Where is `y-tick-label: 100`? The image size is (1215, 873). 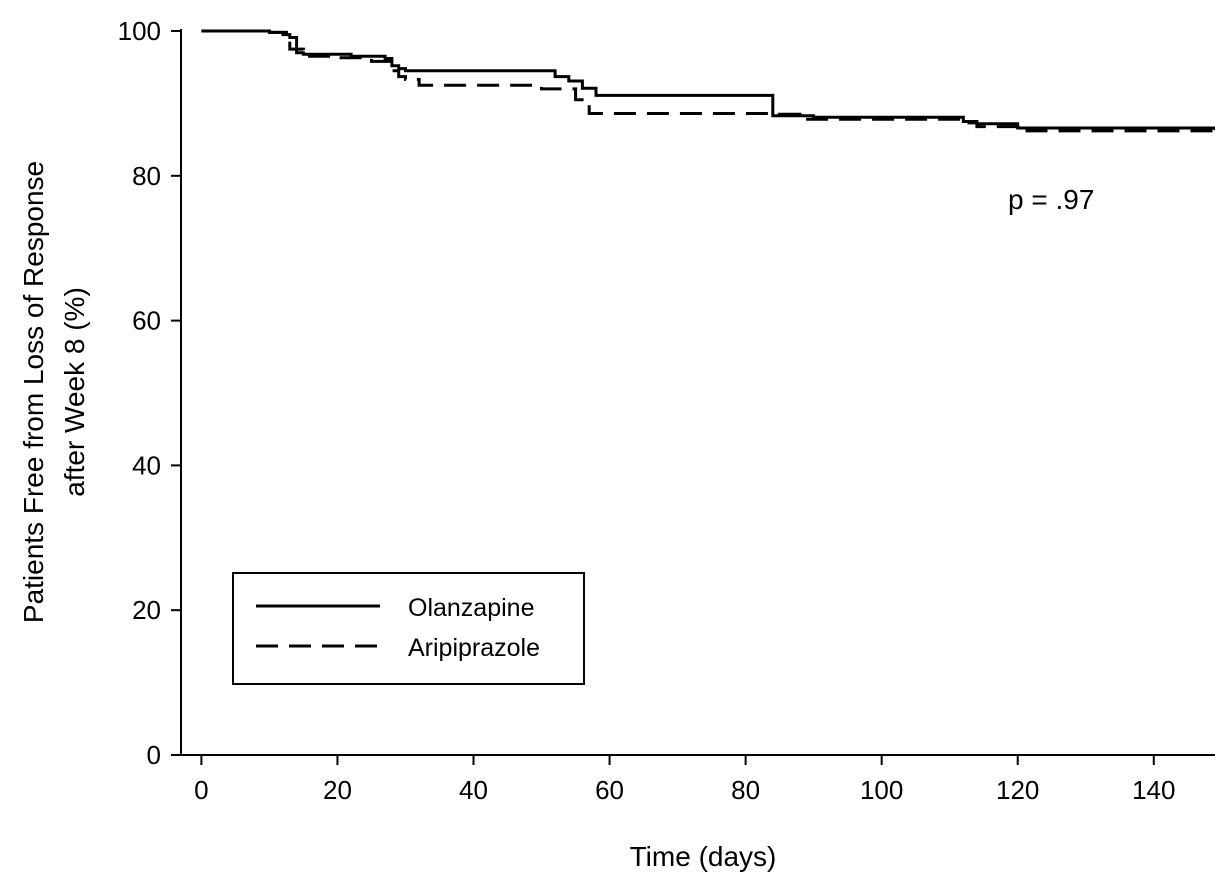
y-tick-label: 100 is located at coordinates (139, 31).